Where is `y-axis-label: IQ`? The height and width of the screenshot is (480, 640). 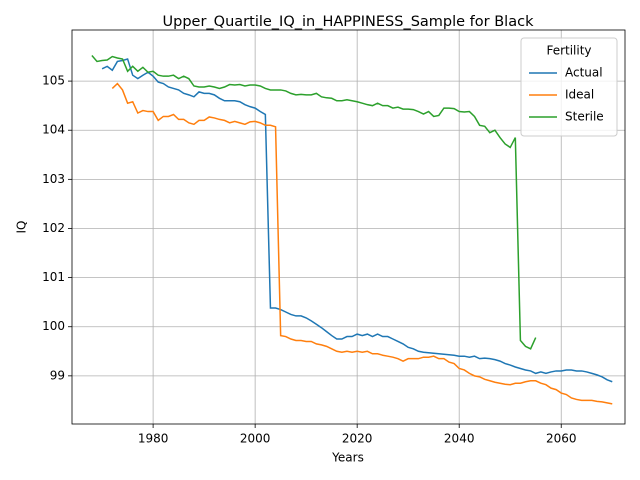
y-axis-label: IQ is located at coordinates (22, 227).